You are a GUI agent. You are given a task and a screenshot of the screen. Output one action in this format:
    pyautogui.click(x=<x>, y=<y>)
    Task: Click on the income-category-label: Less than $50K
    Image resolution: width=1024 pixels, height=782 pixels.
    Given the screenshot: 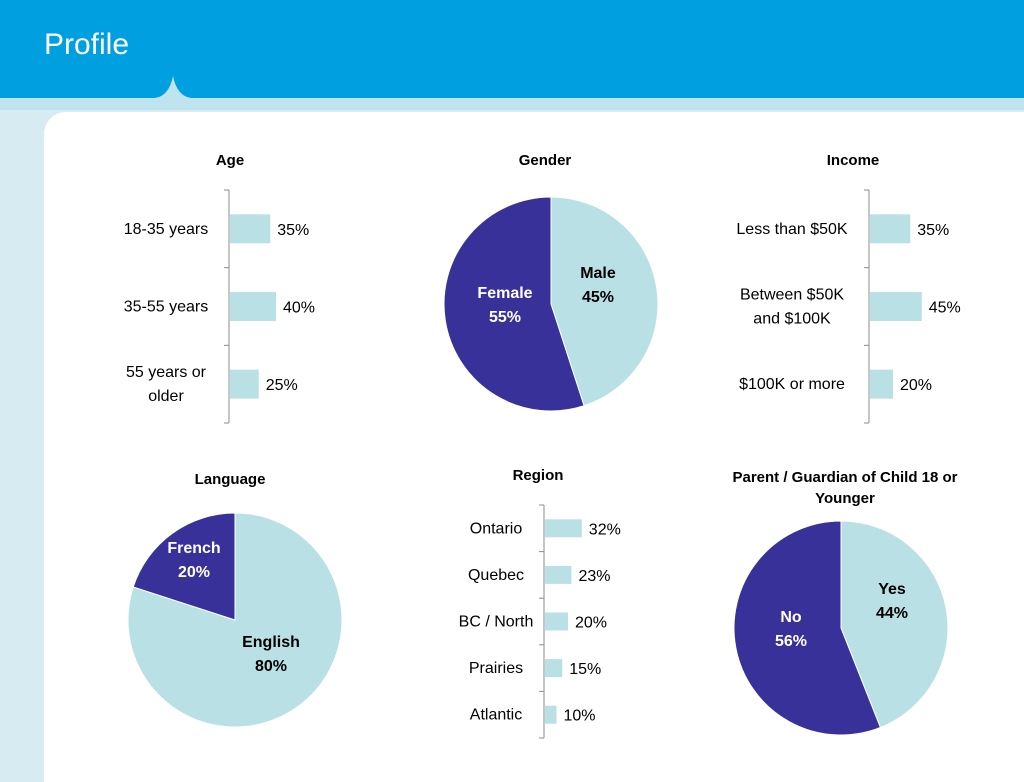 What is the action you would take?
    pyautogui.click(x=792, y=229)
    